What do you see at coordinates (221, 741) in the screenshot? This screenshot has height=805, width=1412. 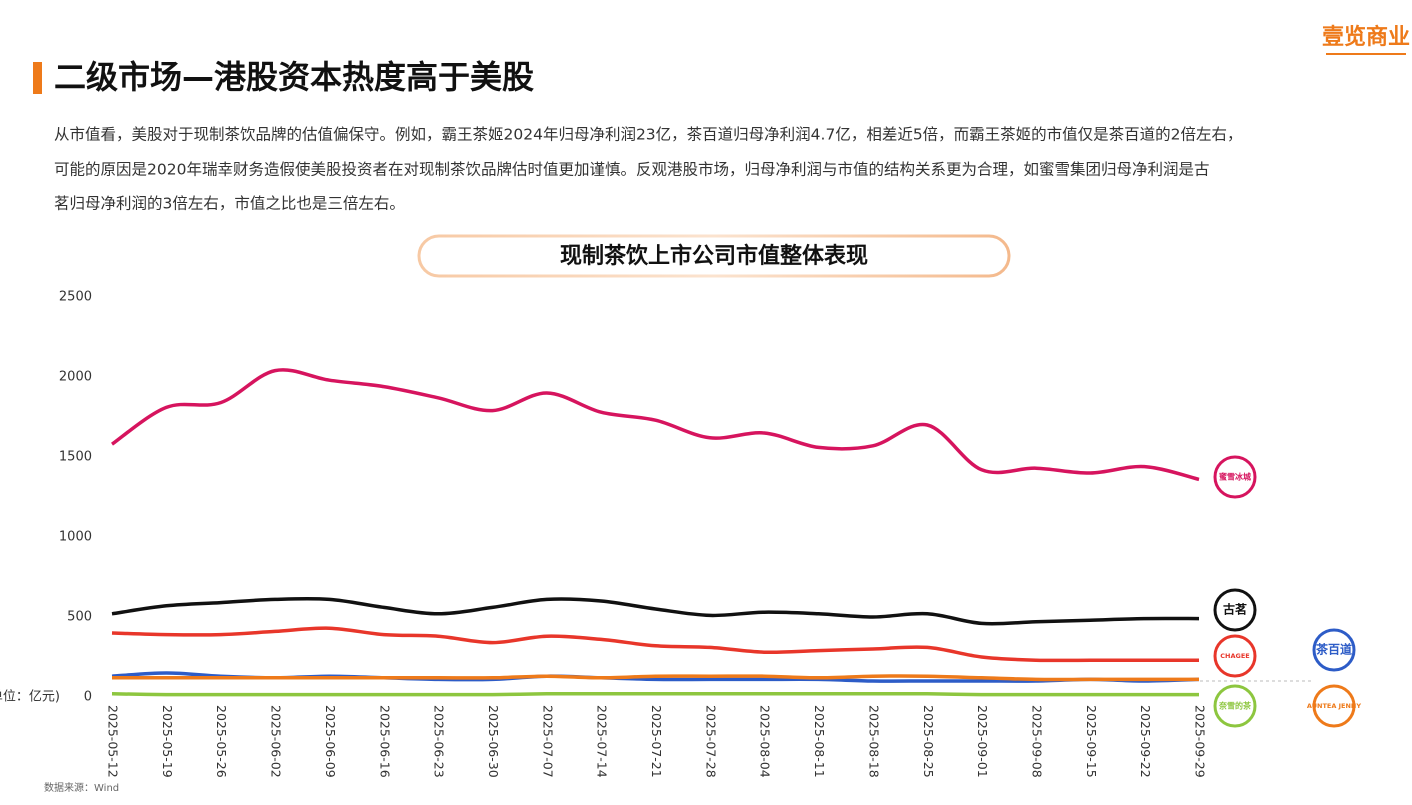 I see `x-tick-label: 2025-05-26` at bounding box center [221, 741].